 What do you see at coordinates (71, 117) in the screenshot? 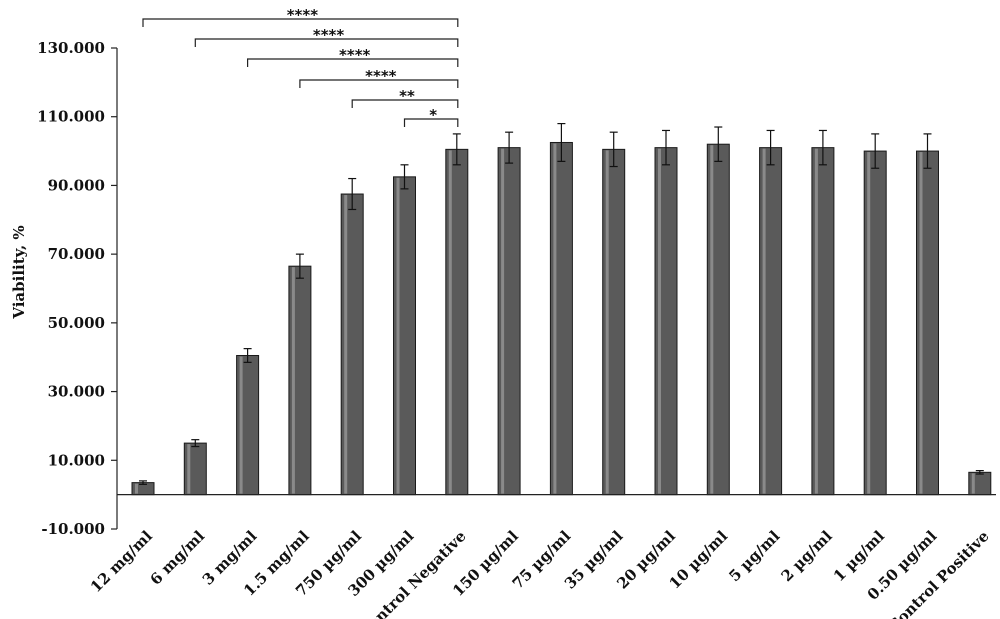
I see `y-tick-label: 110.000` at bounding box center [71, 117].